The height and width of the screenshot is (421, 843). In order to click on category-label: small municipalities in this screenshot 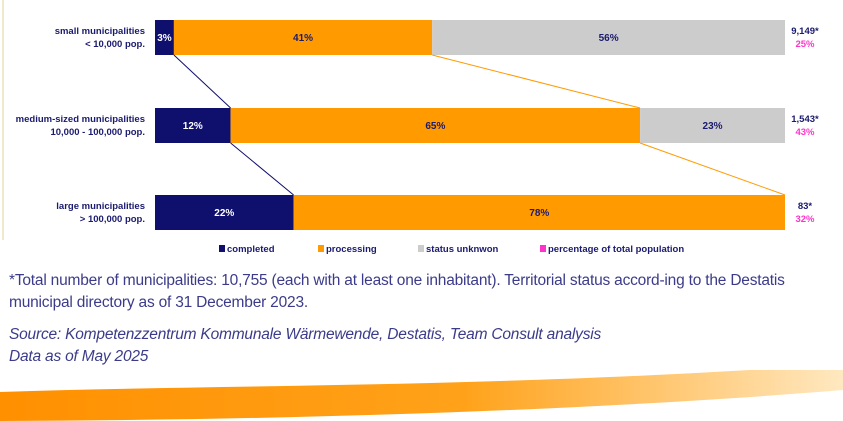, I will do `click(100, 31)`.